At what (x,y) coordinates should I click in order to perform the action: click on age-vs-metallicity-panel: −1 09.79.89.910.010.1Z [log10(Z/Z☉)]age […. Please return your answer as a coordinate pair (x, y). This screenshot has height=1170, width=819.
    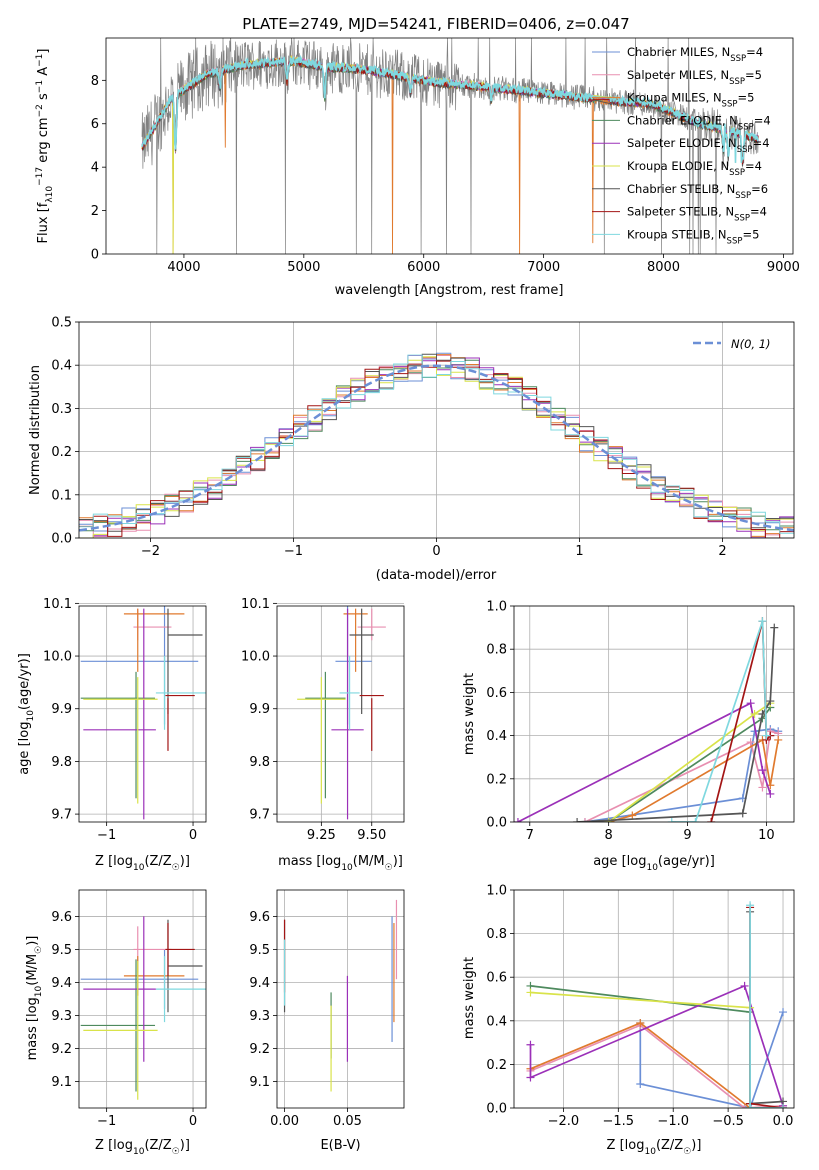
    Looking at the image, I should click on (112, 735).